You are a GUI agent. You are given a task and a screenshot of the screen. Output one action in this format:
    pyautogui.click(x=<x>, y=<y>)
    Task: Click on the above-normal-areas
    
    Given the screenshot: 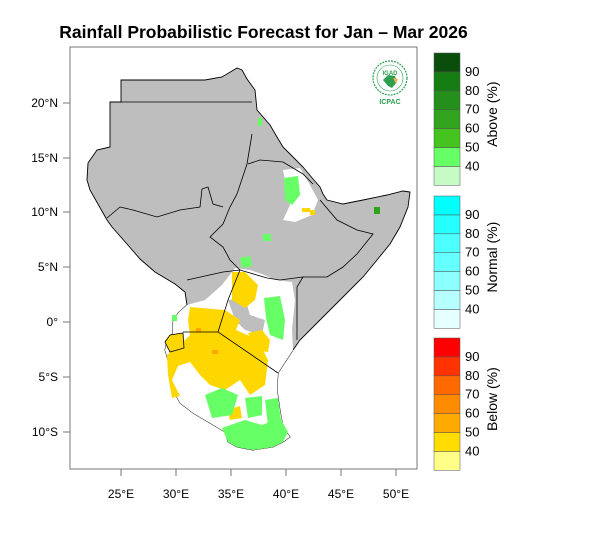 What is the action you would take?
    pyautogui.click(x=236, y=284)
    